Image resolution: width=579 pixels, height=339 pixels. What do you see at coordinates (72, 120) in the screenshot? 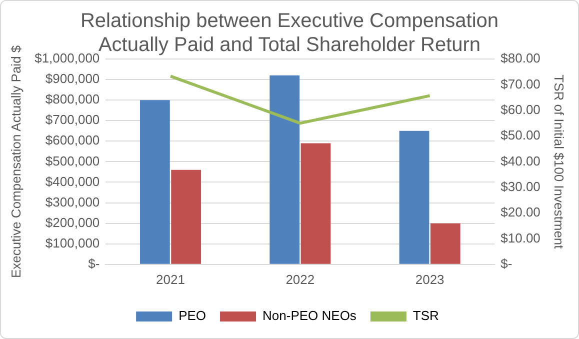
I see `y-tick-label: $700,000` at bounding box center [72, 120].